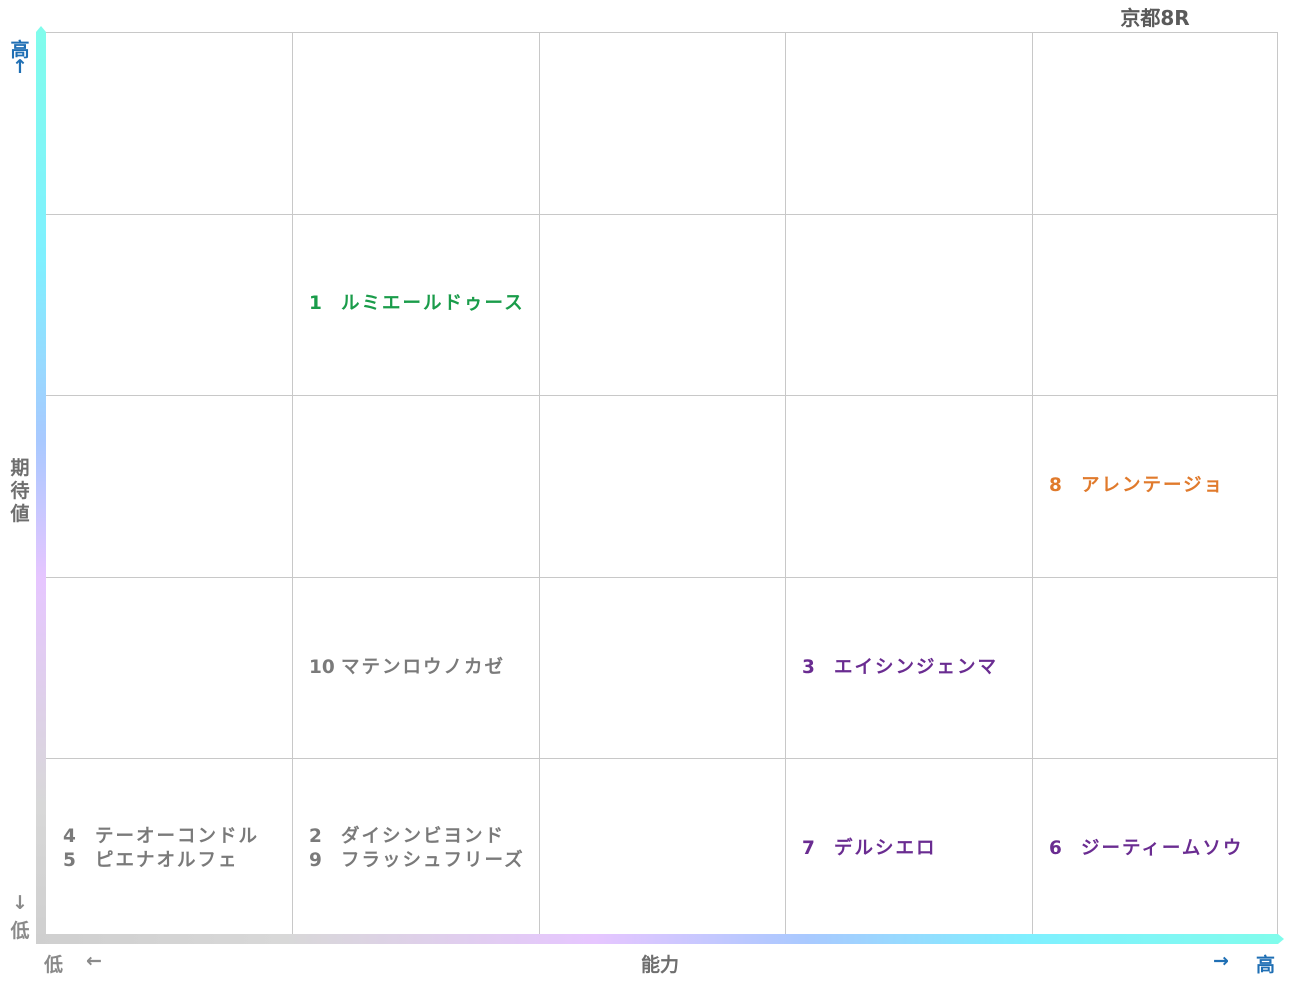 The height and width of the screenshot is (983, 1291). Describe the element at coordinates (69, 860) in the screenshot. I see `horse-number: 5` at that location.